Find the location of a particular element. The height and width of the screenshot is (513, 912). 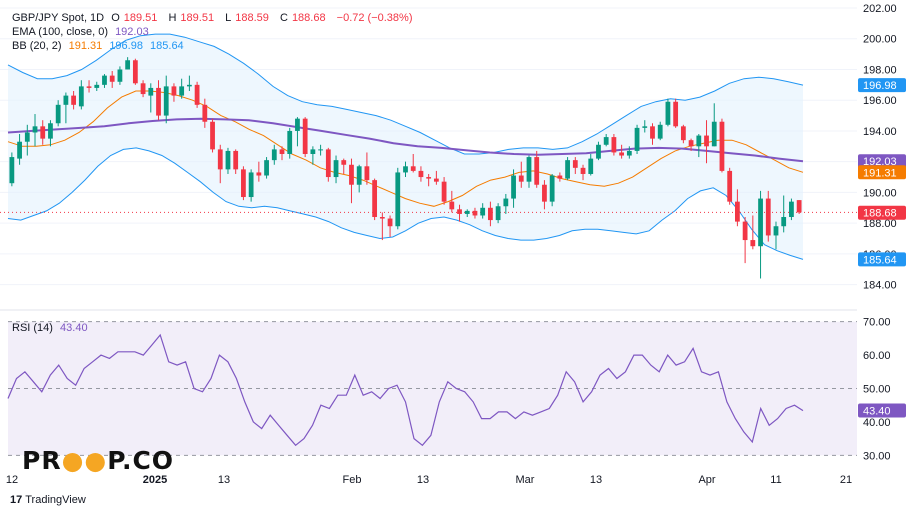

price-tick-label: 194.00 is located at coordinates (880, 132).